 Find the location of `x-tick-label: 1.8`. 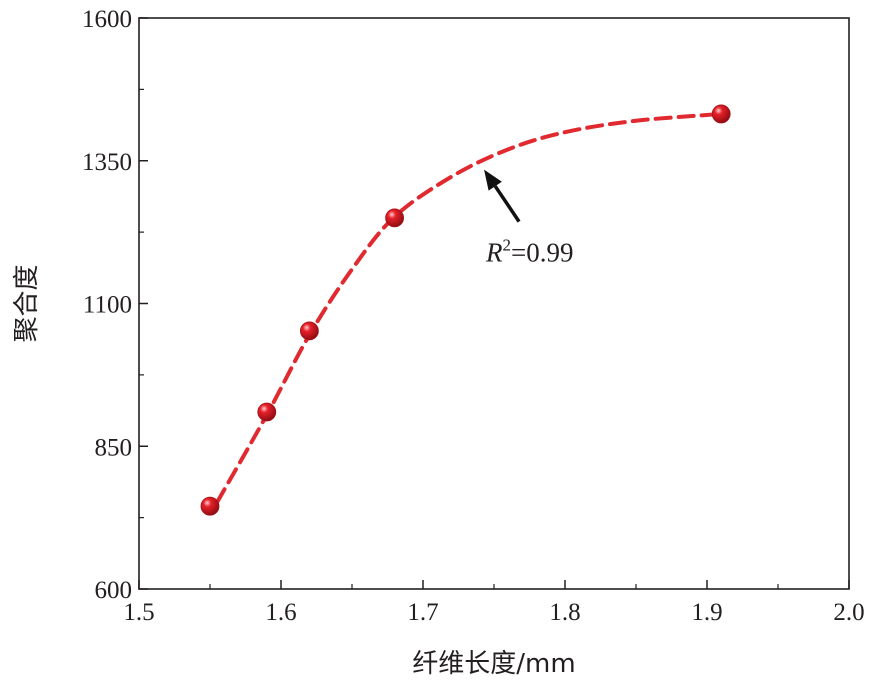

x-tick-label: 1.8 is located at coordinates (564, 612).